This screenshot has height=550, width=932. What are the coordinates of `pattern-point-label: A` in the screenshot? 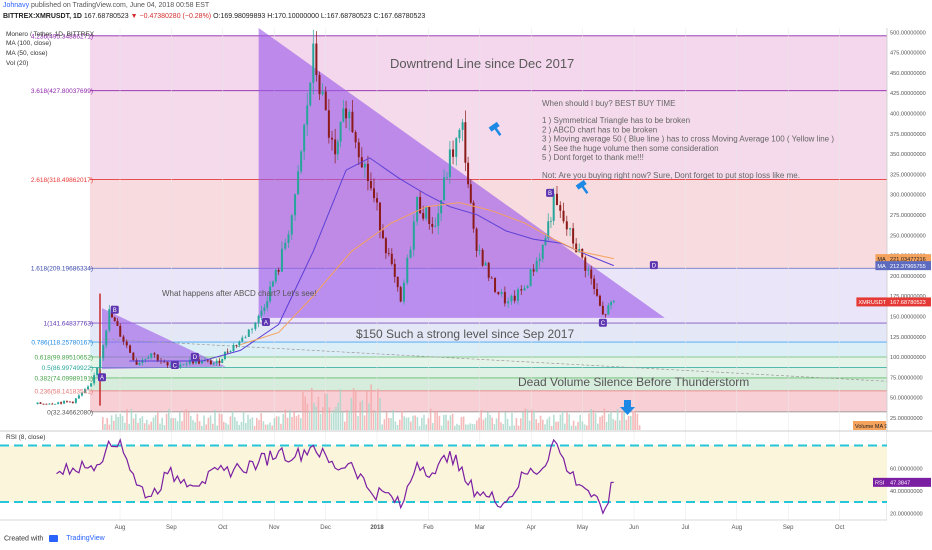 It's located at (266, 323).